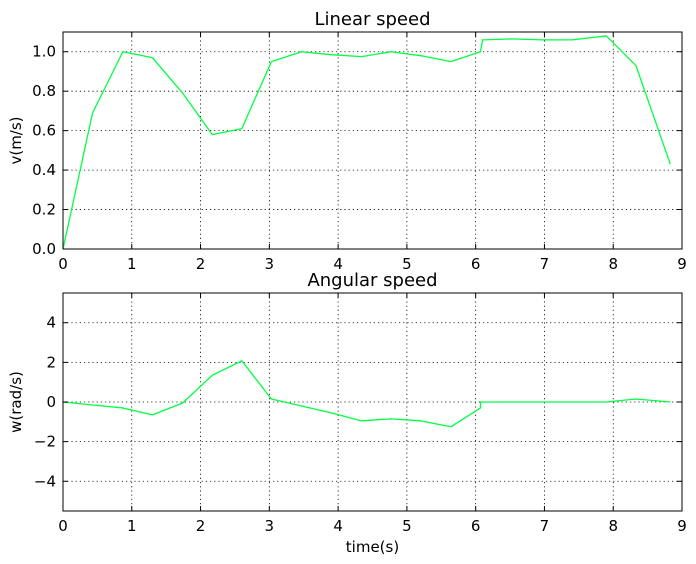  Describe the element at coordinates (51, 402) in the screenshot. I see `angular-speed-ytick-label: 0` at that location.